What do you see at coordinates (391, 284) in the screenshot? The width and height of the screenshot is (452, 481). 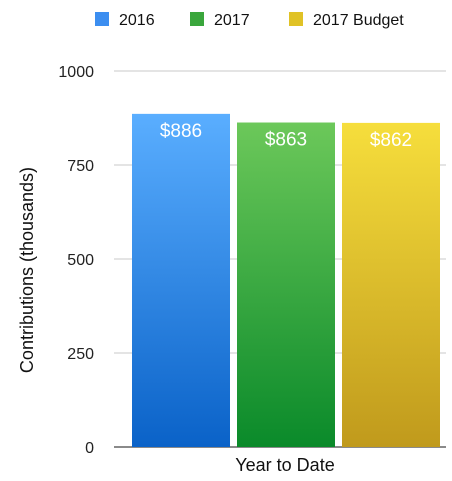 I see `bar-2017-budget` at bounding box center [391, 284].